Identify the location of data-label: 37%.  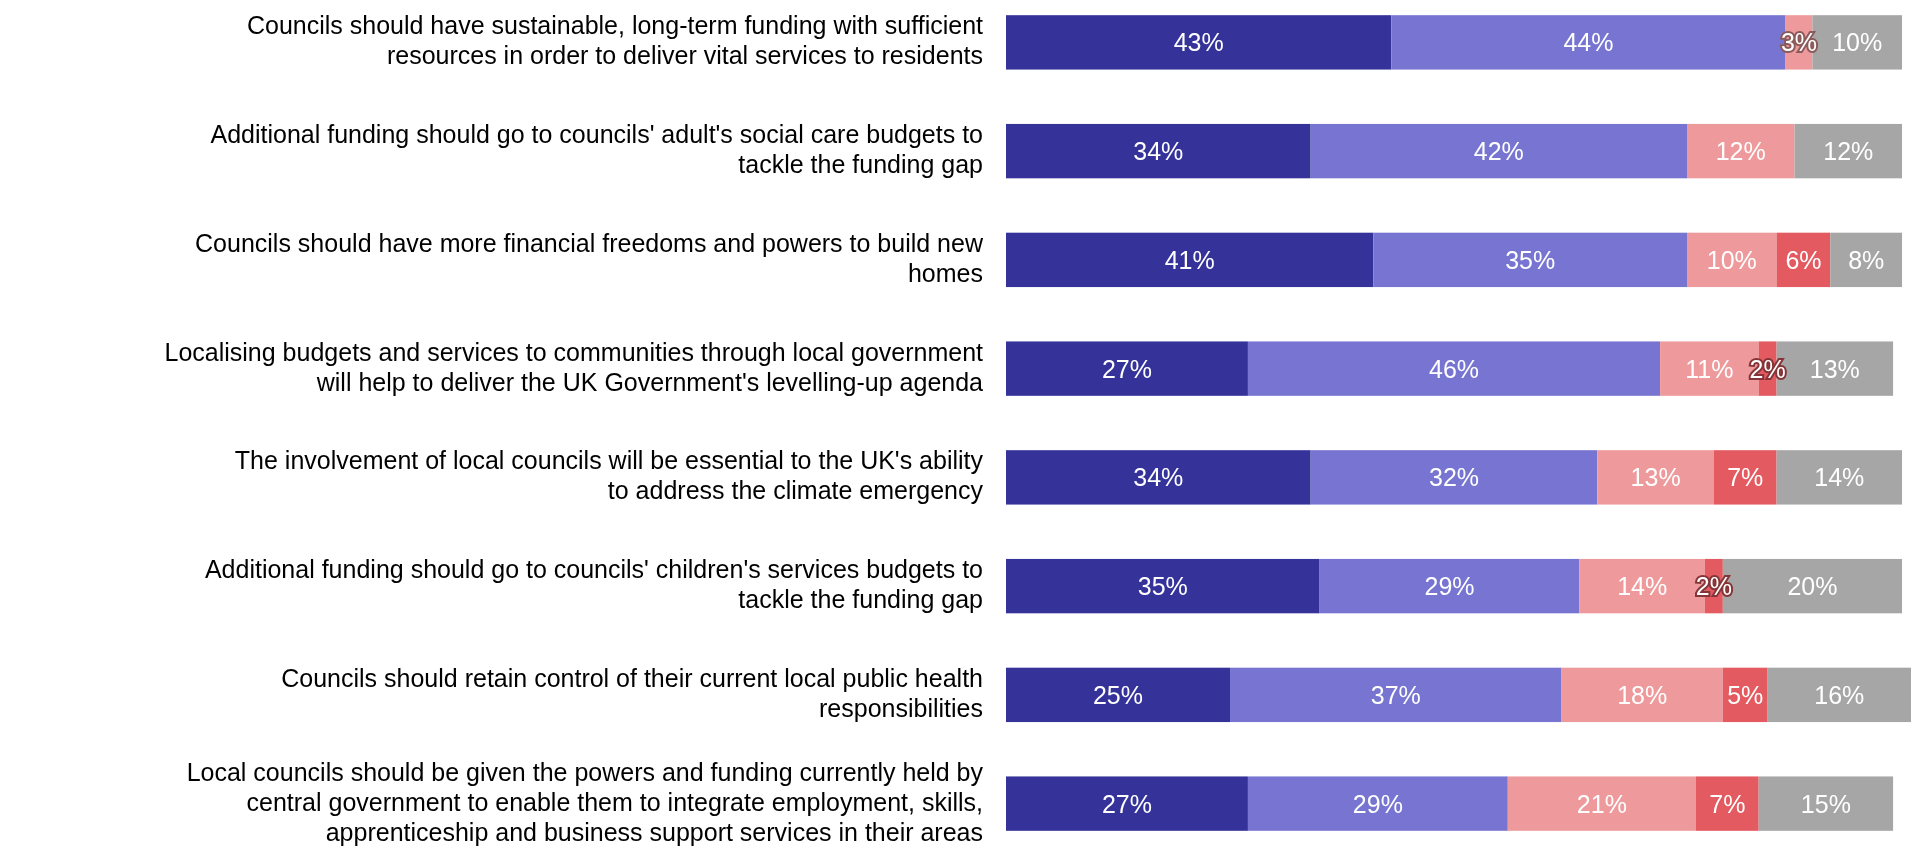
(1395, 694).